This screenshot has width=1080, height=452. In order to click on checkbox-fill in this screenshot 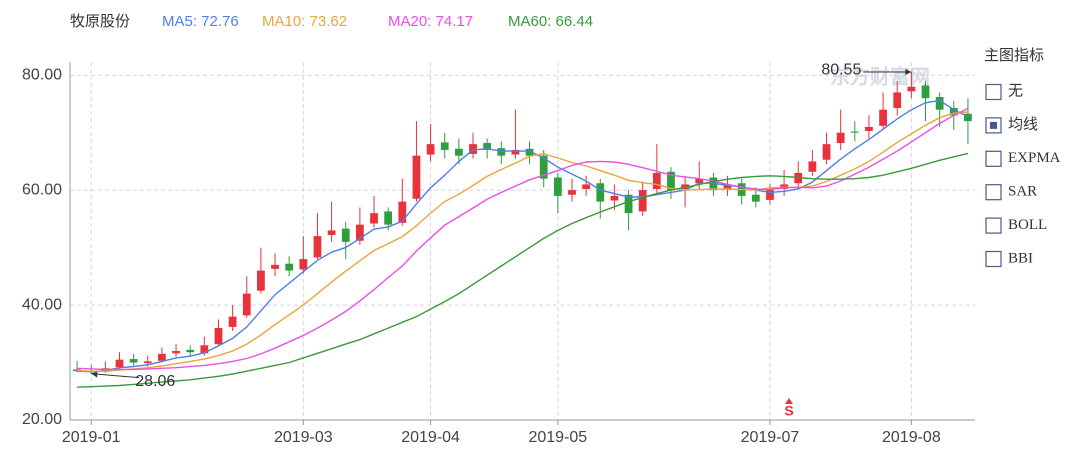, I will do `click(993, 125)`.